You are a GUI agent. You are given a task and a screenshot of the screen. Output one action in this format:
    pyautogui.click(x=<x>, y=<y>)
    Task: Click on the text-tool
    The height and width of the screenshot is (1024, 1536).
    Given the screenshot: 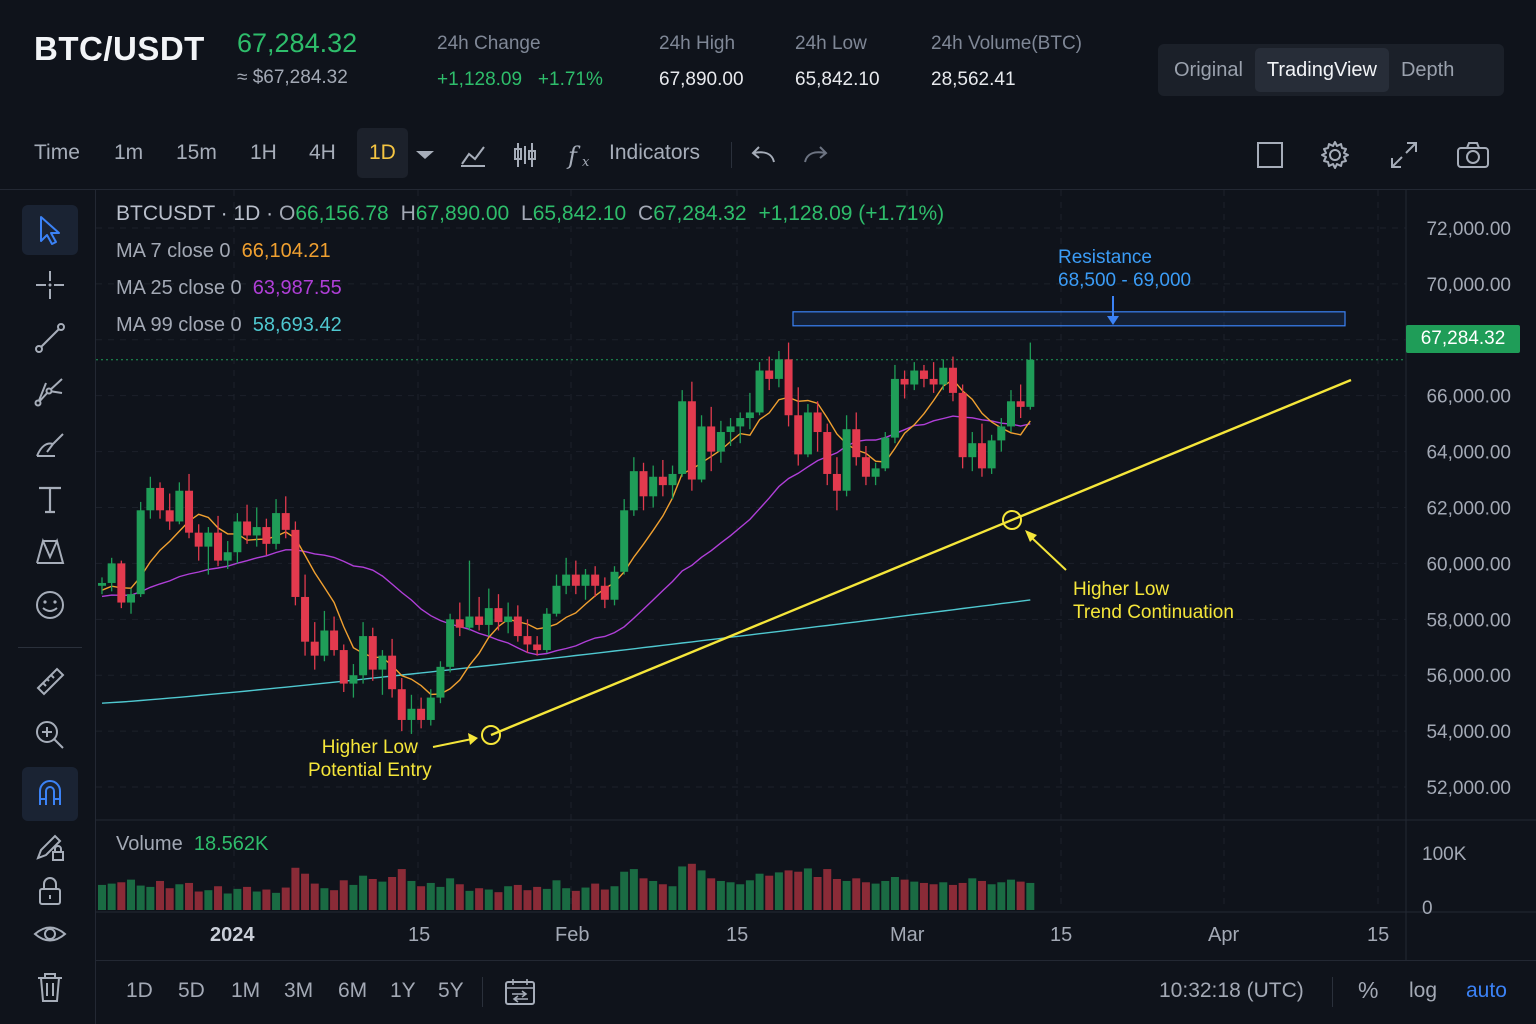 What is the action you would take?
    pyautogui.click(x=50, y=499)
    